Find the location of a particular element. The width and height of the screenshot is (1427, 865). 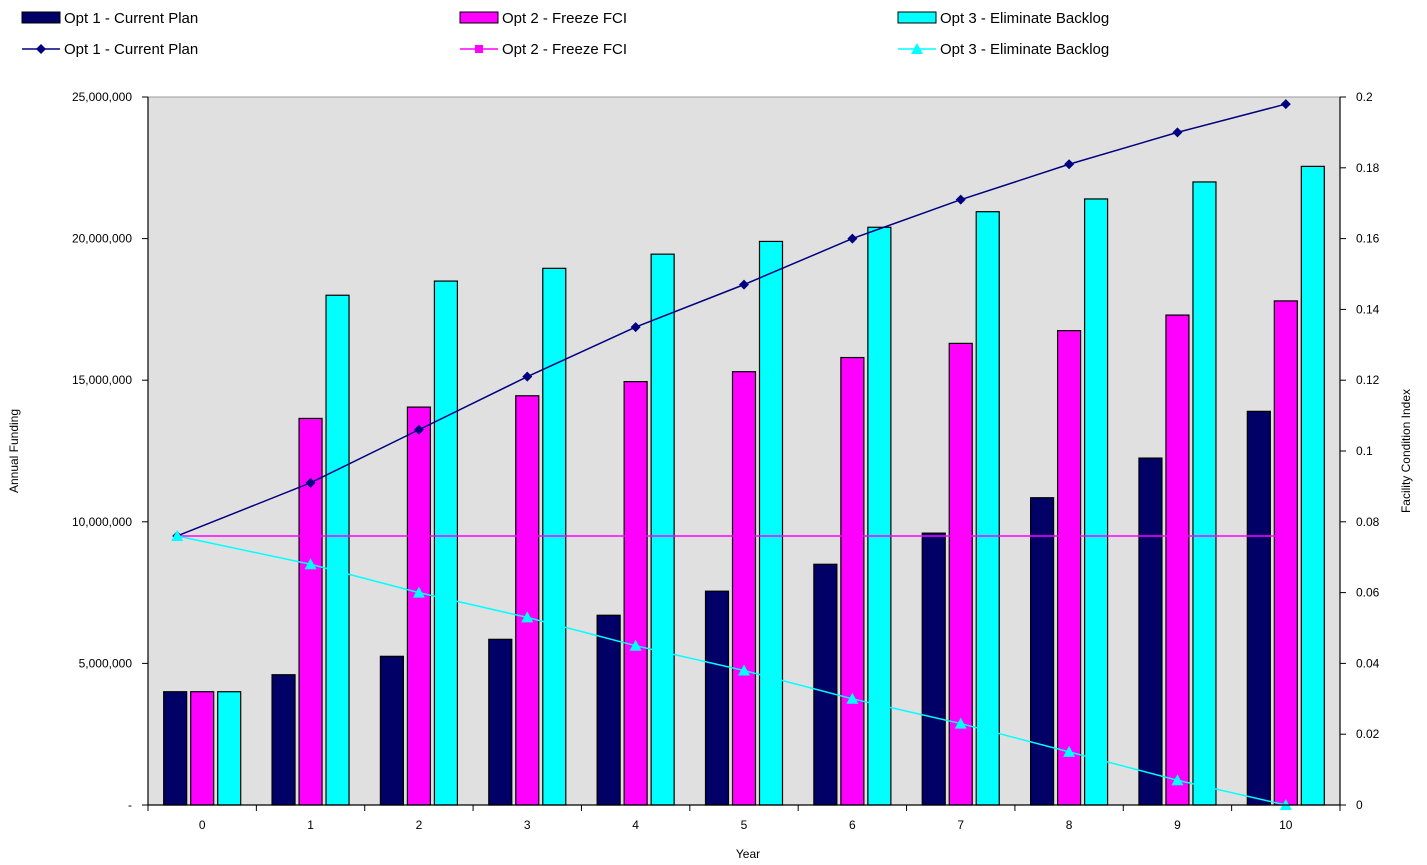

legend-label-line-1: Opt 1 - Current Plan is located at coordinates (131, 49).